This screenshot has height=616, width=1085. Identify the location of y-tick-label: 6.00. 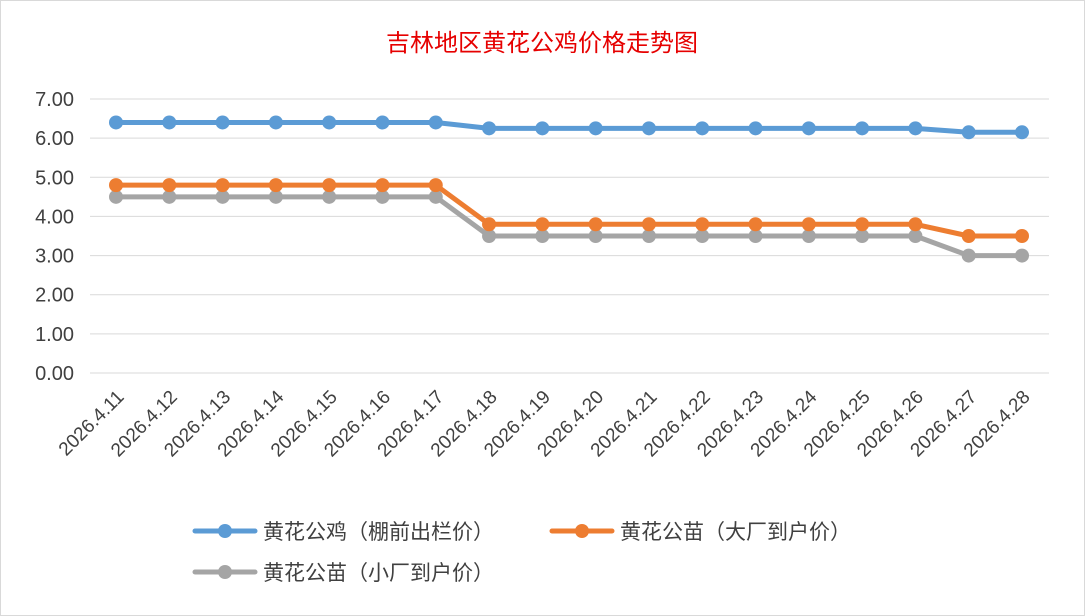
(54, 139).